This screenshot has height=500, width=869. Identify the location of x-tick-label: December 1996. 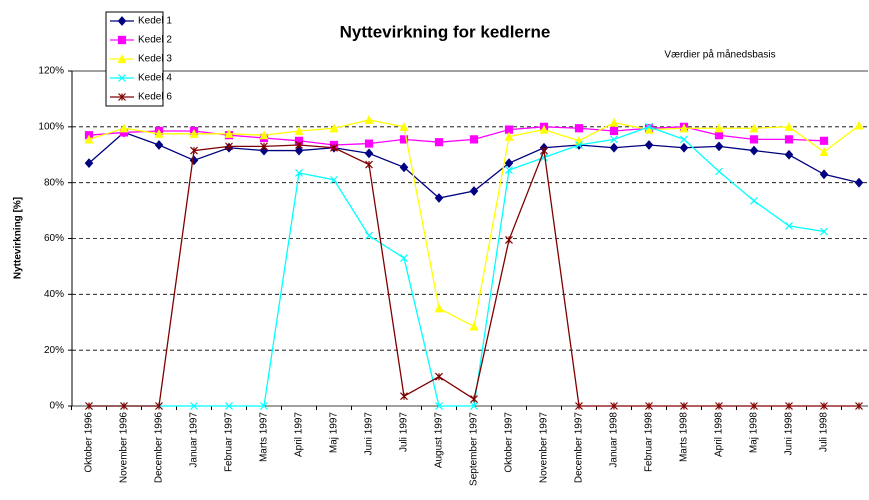
(159, 448).